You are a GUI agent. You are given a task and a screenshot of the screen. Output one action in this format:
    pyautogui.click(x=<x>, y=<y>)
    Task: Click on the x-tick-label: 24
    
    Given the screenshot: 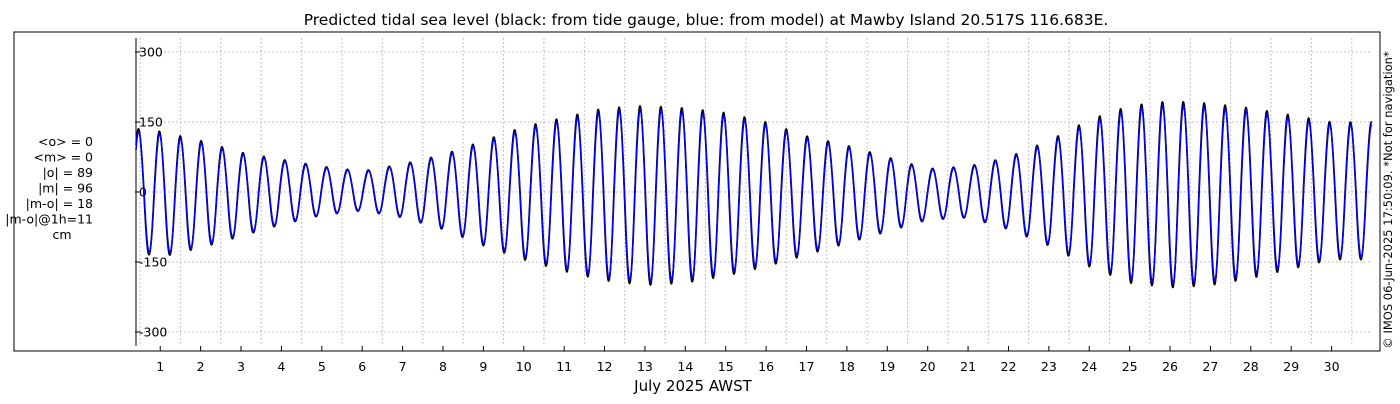 What is the action you would take?
    pyautogui.click(x=1089, y=366)
    